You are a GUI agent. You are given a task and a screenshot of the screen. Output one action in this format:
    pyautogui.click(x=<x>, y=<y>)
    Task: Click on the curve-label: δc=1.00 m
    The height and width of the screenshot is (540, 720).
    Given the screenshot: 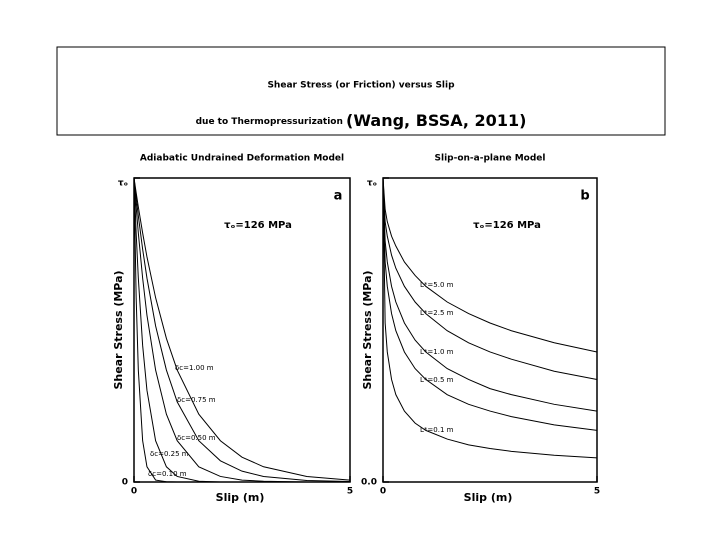 What is the action you would take?
    pyautogui.click(x=194, y=368)
    